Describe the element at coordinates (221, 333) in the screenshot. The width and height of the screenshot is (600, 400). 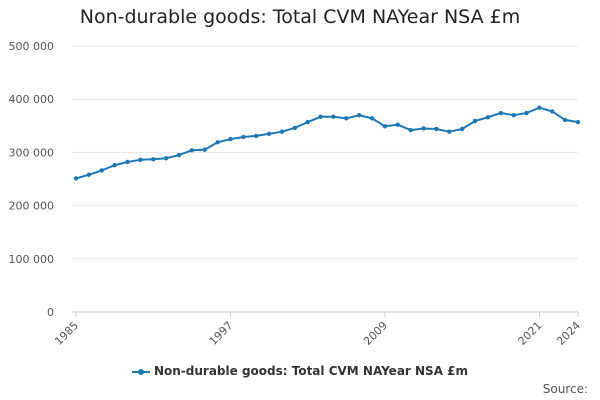
I see `x-tick-label: 1997` at that location.